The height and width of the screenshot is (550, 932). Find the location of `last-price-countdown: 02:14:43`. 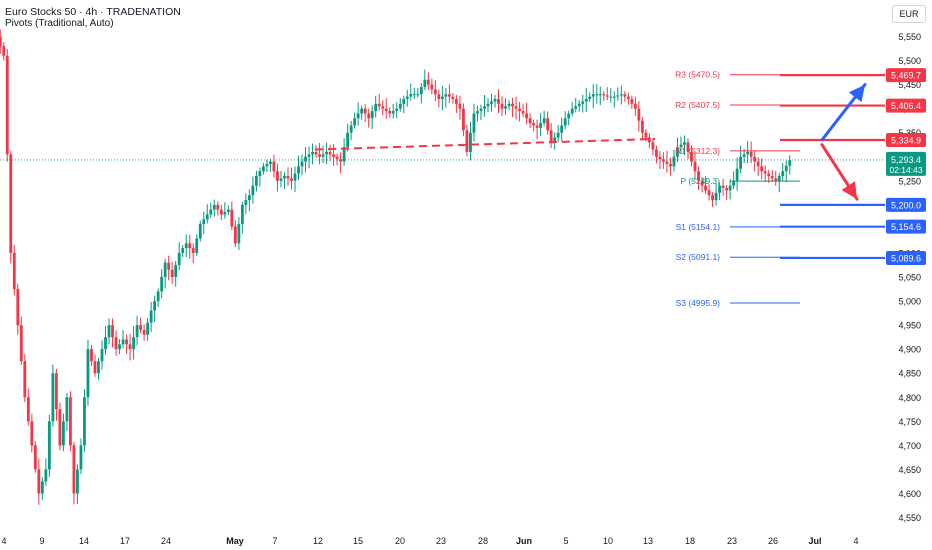

last-price-countdown: 02:14:43 is located at coordinates (905, 170).